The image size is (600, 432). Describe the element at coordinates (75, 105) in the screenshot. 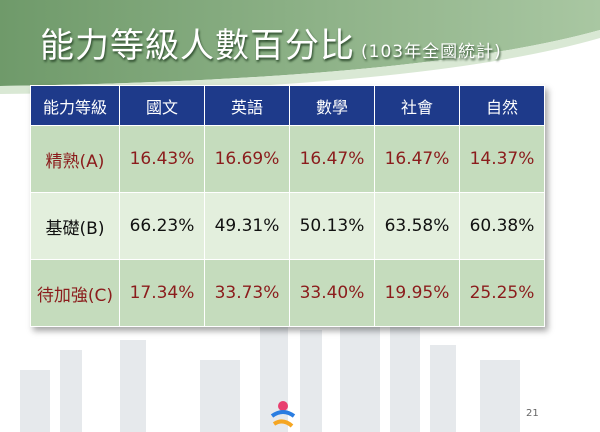

I see `column-header: 能力等級` at that location.